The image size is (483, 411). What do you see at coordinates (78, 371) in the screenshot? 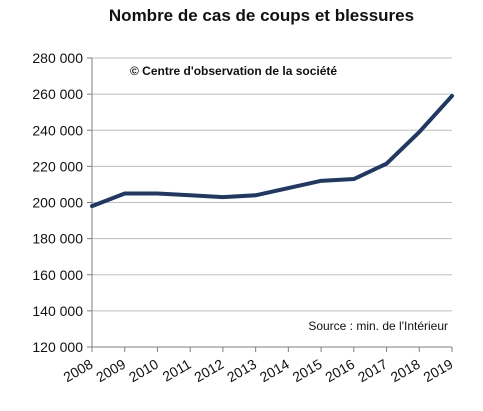
I see `x-tick-label: 2008` at bounding box center [78, 371].